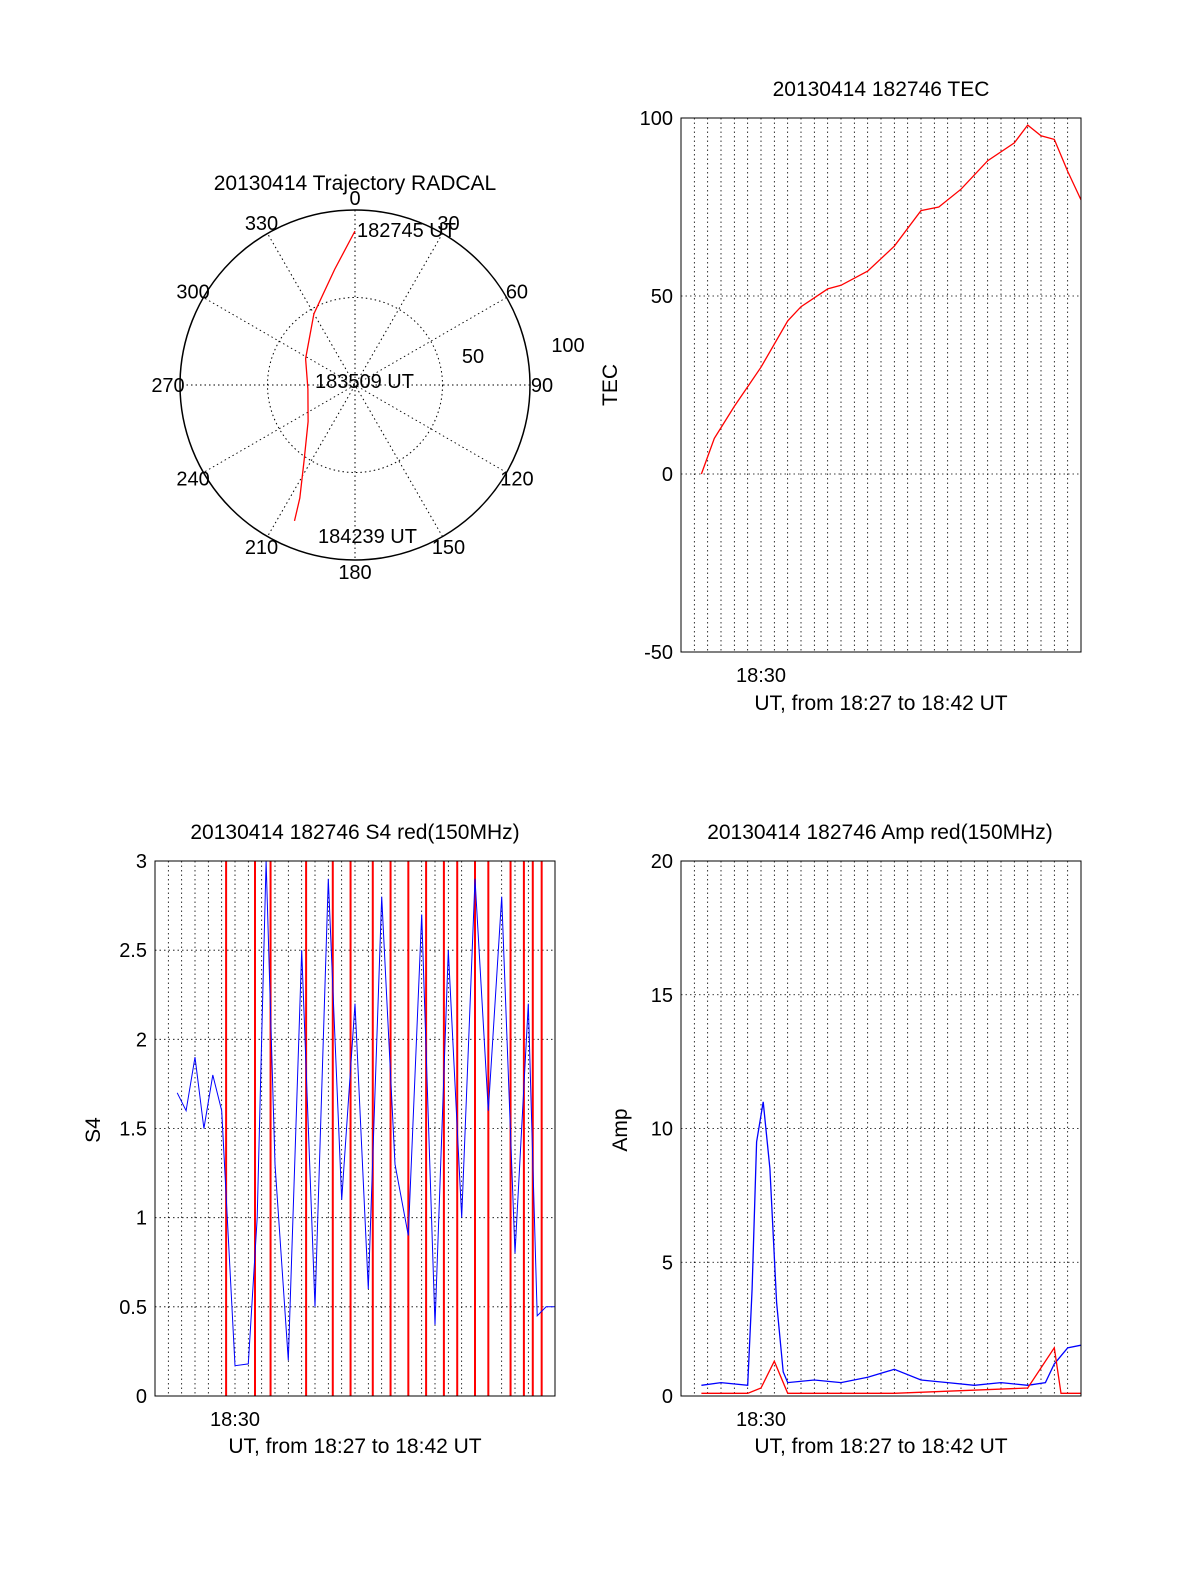  Describe the element at coordinates (656, 386) in the screenshot. I see `tec-y-tick-labels: -50 0 50 100` at that location.